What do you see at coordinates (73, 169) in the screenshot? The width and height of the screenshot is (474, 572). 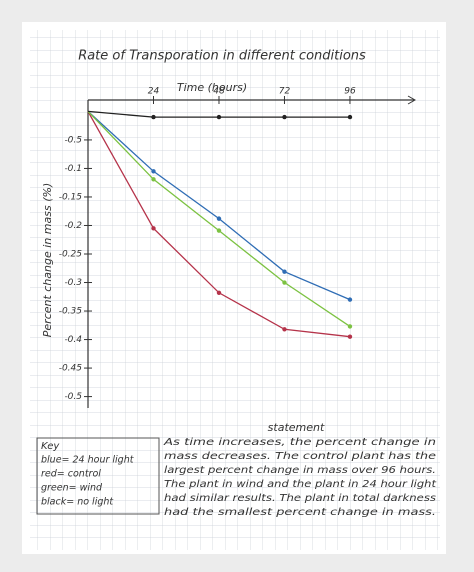 I see `y-tick-label: -0.1` at bounding box center [73, 169].